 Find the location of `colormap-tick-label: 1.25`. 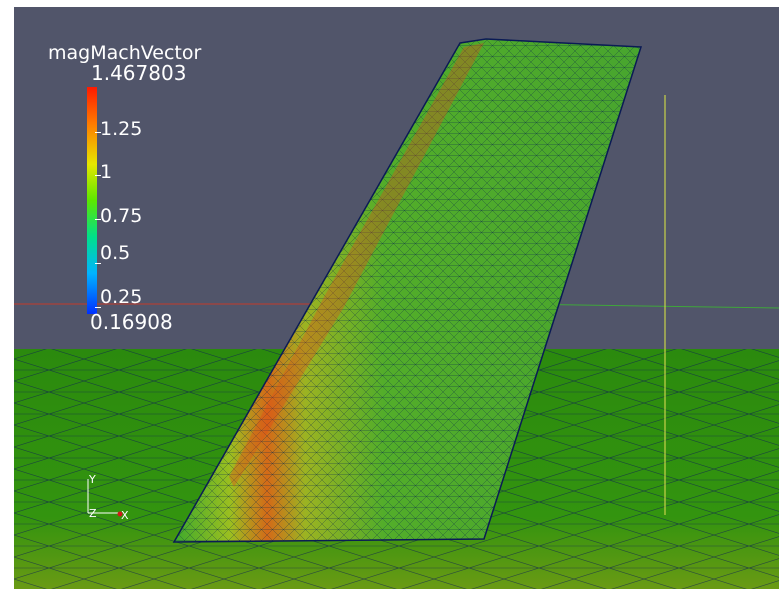

colormap-tick-label: 1.25 is located at coordinates (121, 129).